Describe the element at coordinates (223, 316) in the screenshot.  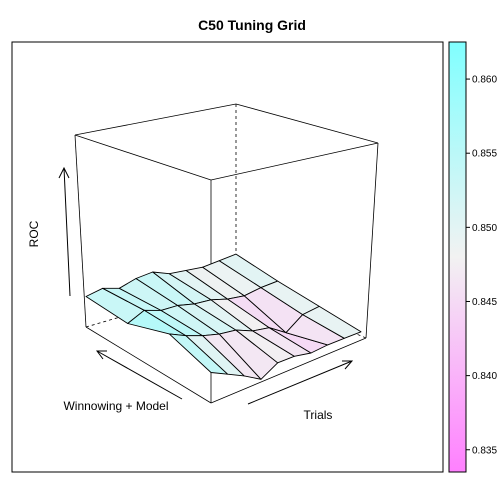
I see `surface-plot` at that location.